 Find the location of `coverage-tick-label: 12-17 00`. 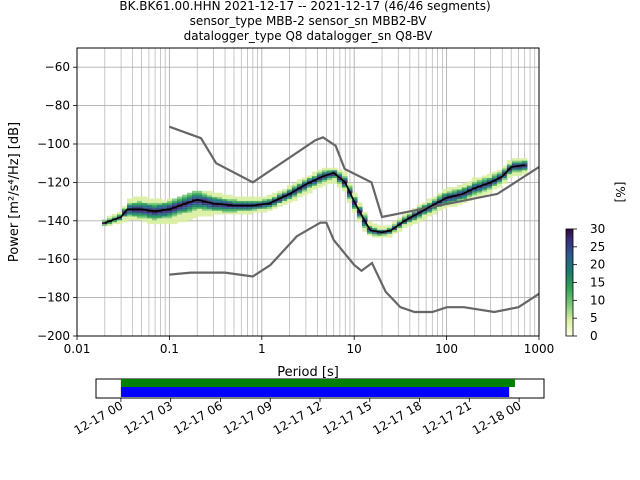

coverage-tick-label: 12-17 00 is located at coordinates (99, 417).